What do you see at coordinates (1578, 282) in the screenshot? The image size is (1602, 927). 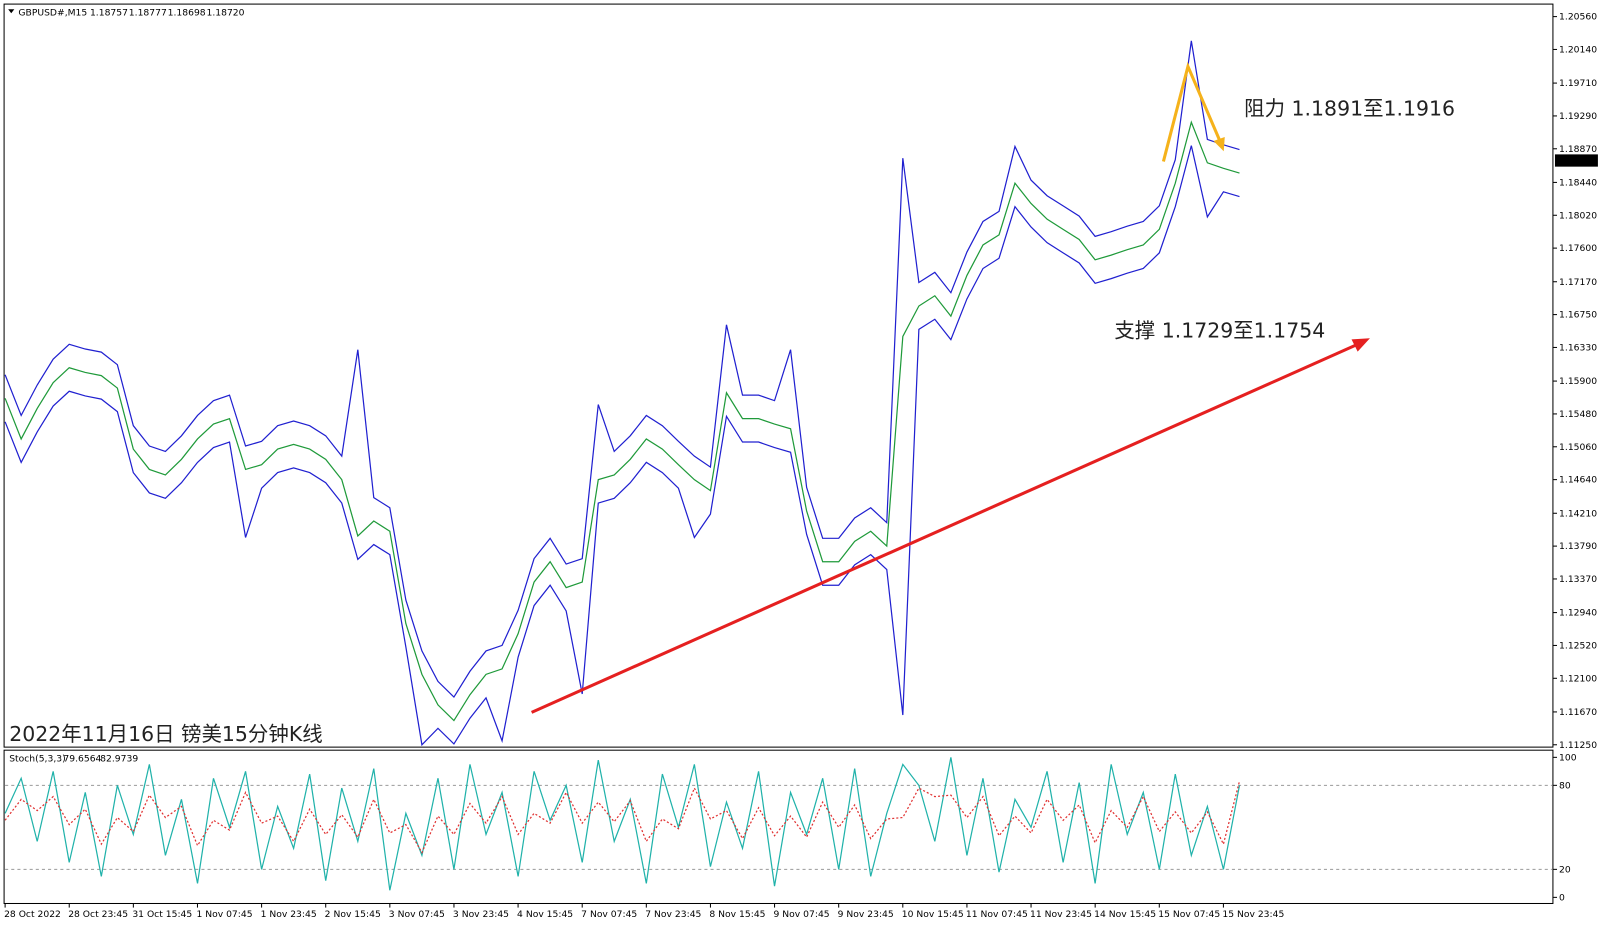 I see `y-tick-label: 1.17170` at bounding box center [1578, 282].